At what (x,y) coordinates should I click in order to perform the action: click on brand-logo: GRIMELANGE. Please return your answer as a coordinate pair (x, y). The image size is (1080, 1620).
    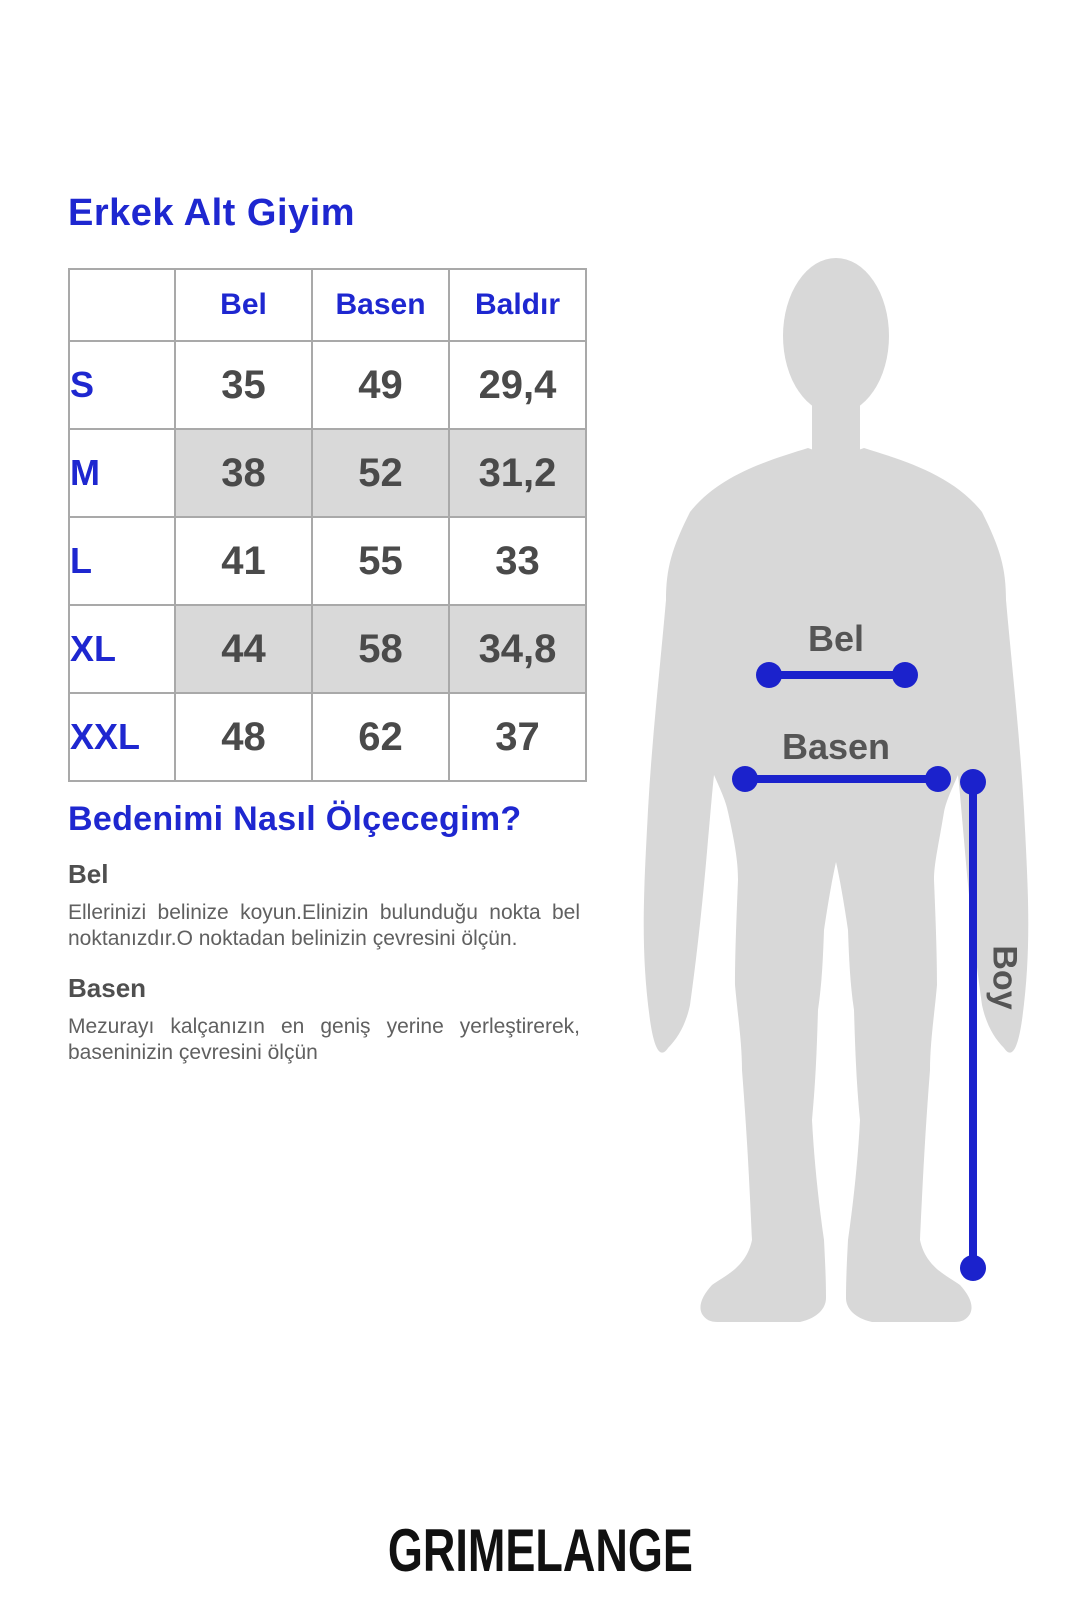
    Looking at the image, I should click on (540, 1550).